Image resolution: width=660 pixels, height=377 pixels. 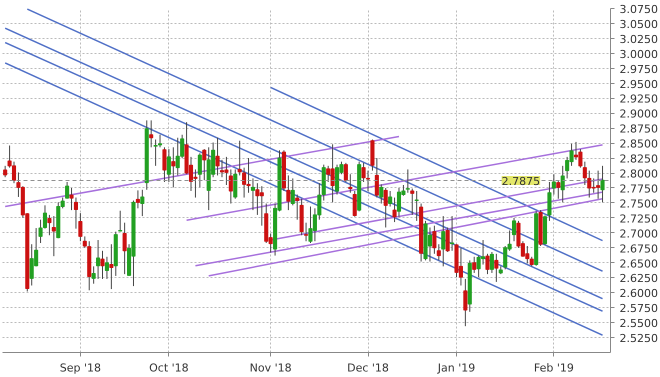 What do you see at coordinates (81, 368) in the screenshot?
I see `x-tick-label: Sep '18` at bounding box center [81, 368].